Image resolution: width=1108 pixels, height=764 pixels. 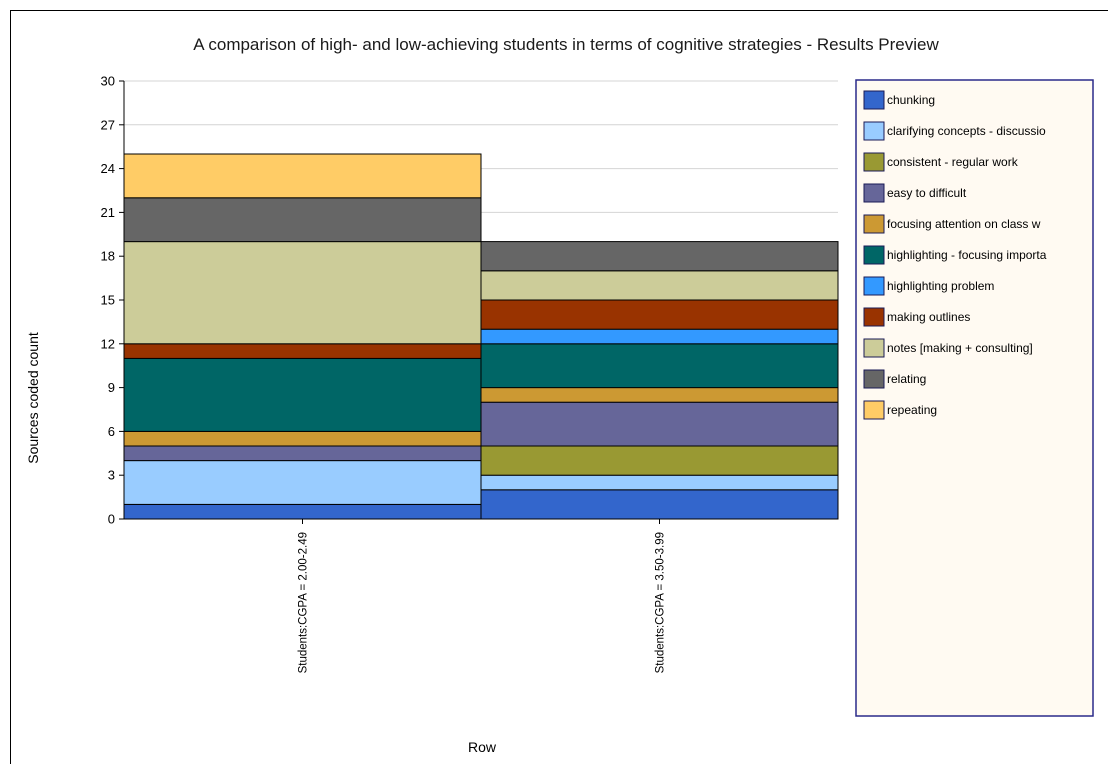 What do you see at coordinates (33, 398) in the screenshot?
I see `y-axis-title: Sources coded count` at bounding box center [33, 398].